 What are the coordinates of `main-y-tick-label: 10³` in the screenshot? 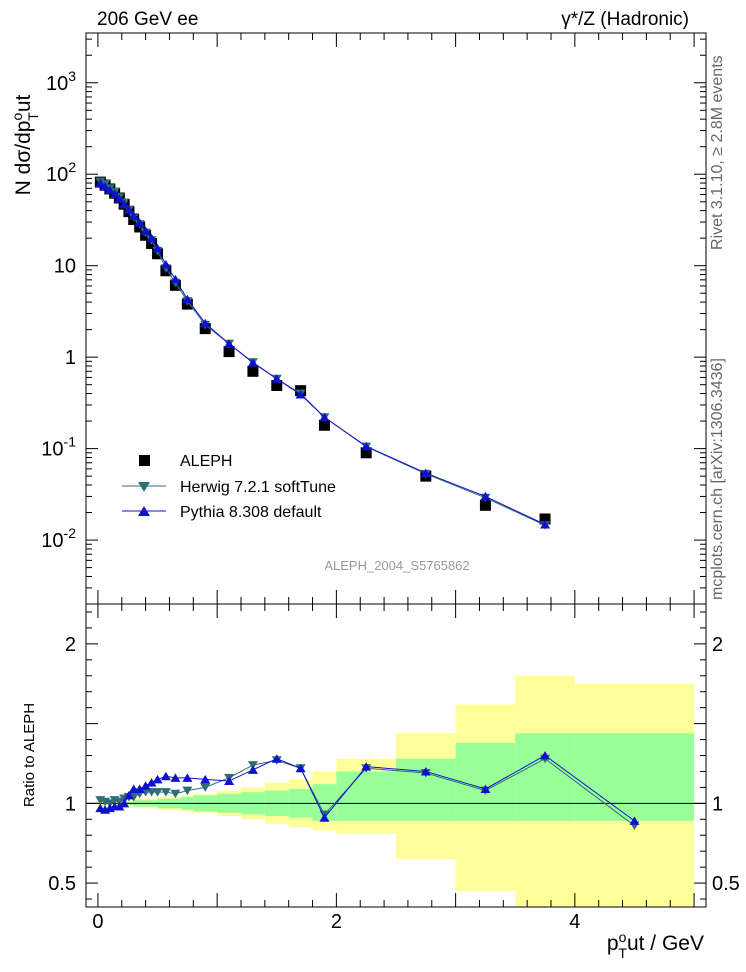 It's located at (61, 81).